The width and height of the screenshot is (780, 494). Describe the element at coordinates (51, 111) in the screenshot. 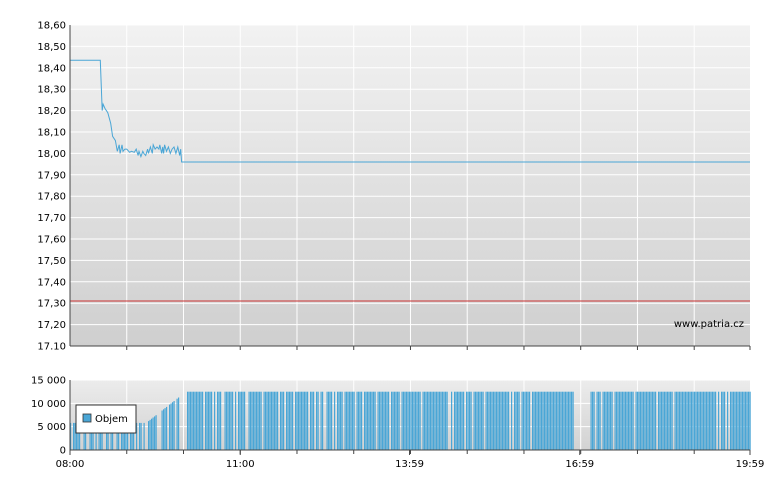

I see `price-y-tick-label: 18,20` at that location.